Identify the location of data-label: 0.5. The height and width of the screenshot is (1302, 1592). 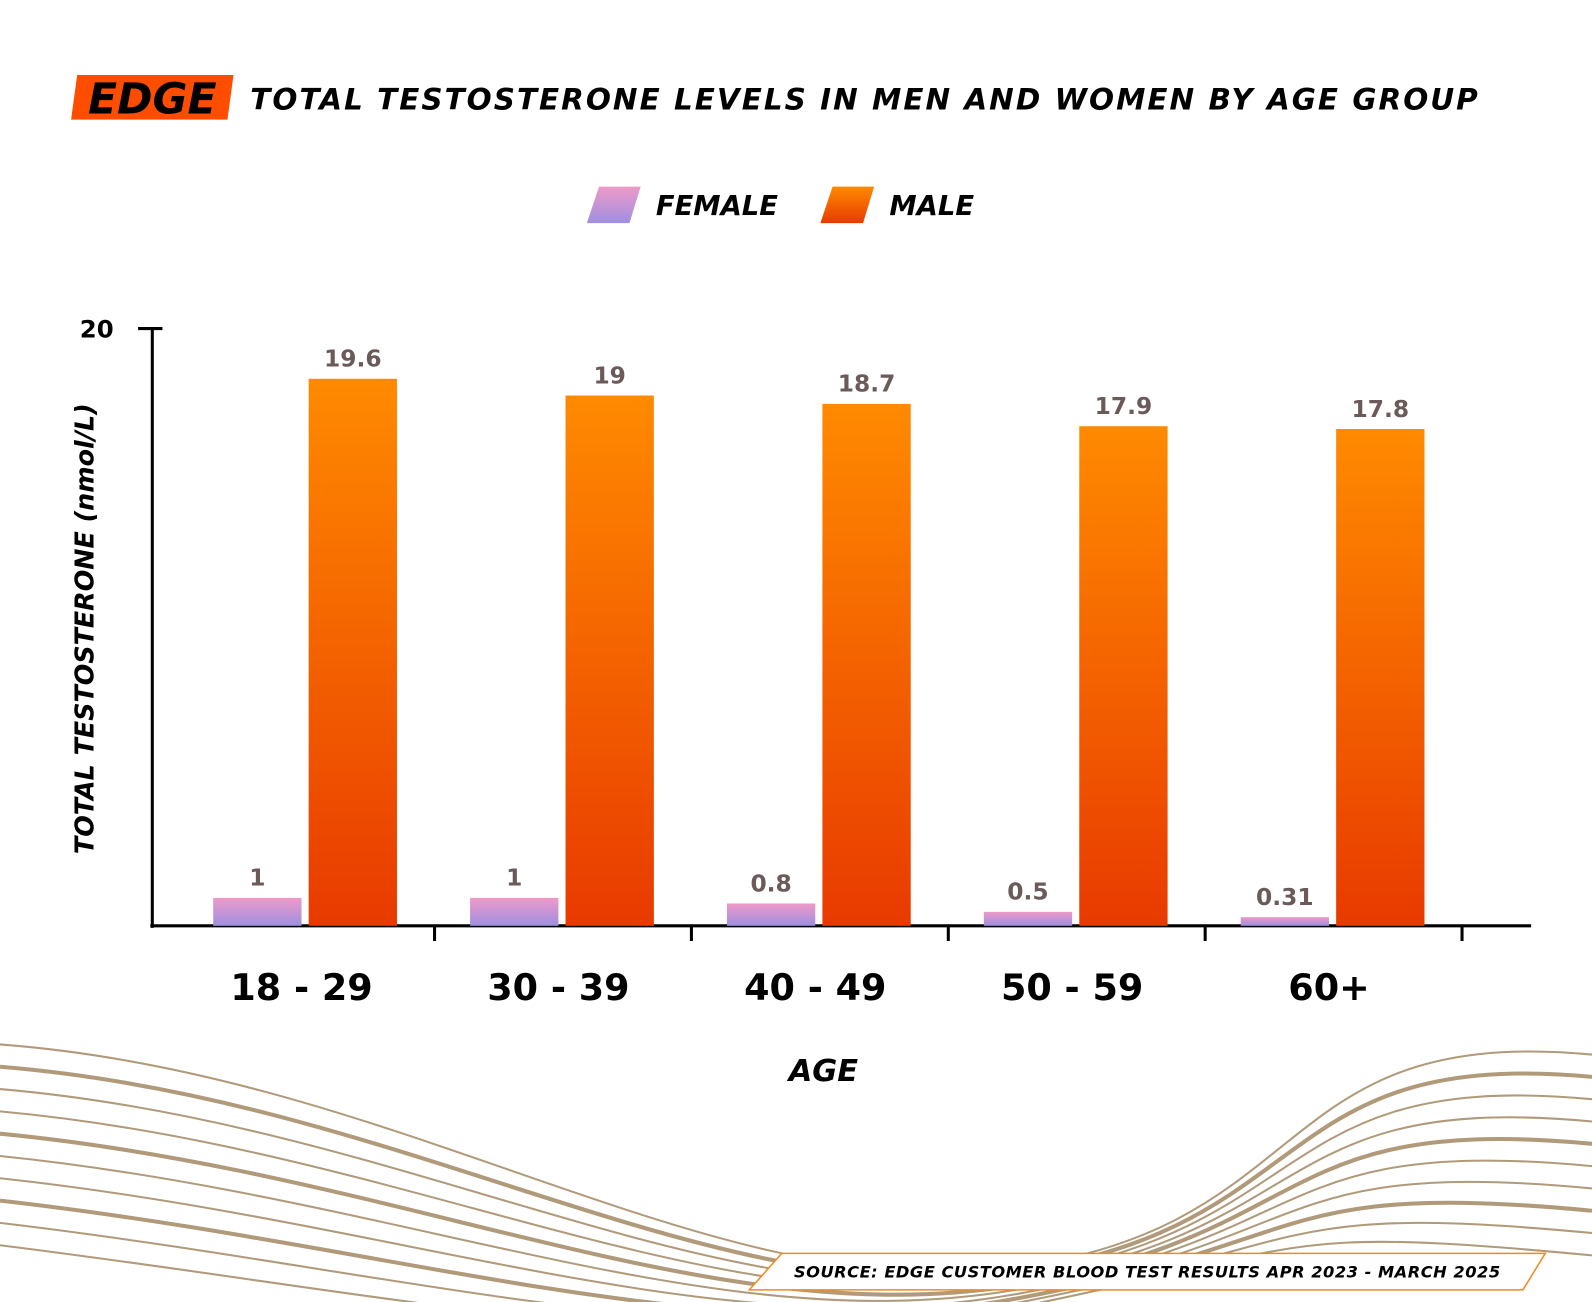
(1027, 892).